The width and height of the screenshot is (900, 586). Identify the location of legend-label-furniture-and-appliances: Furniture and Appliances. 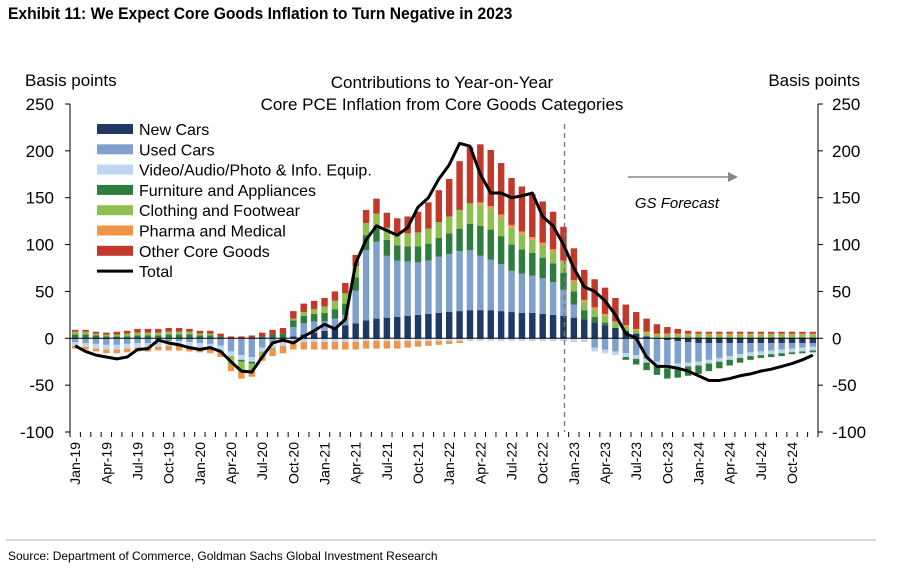
(227, 191).